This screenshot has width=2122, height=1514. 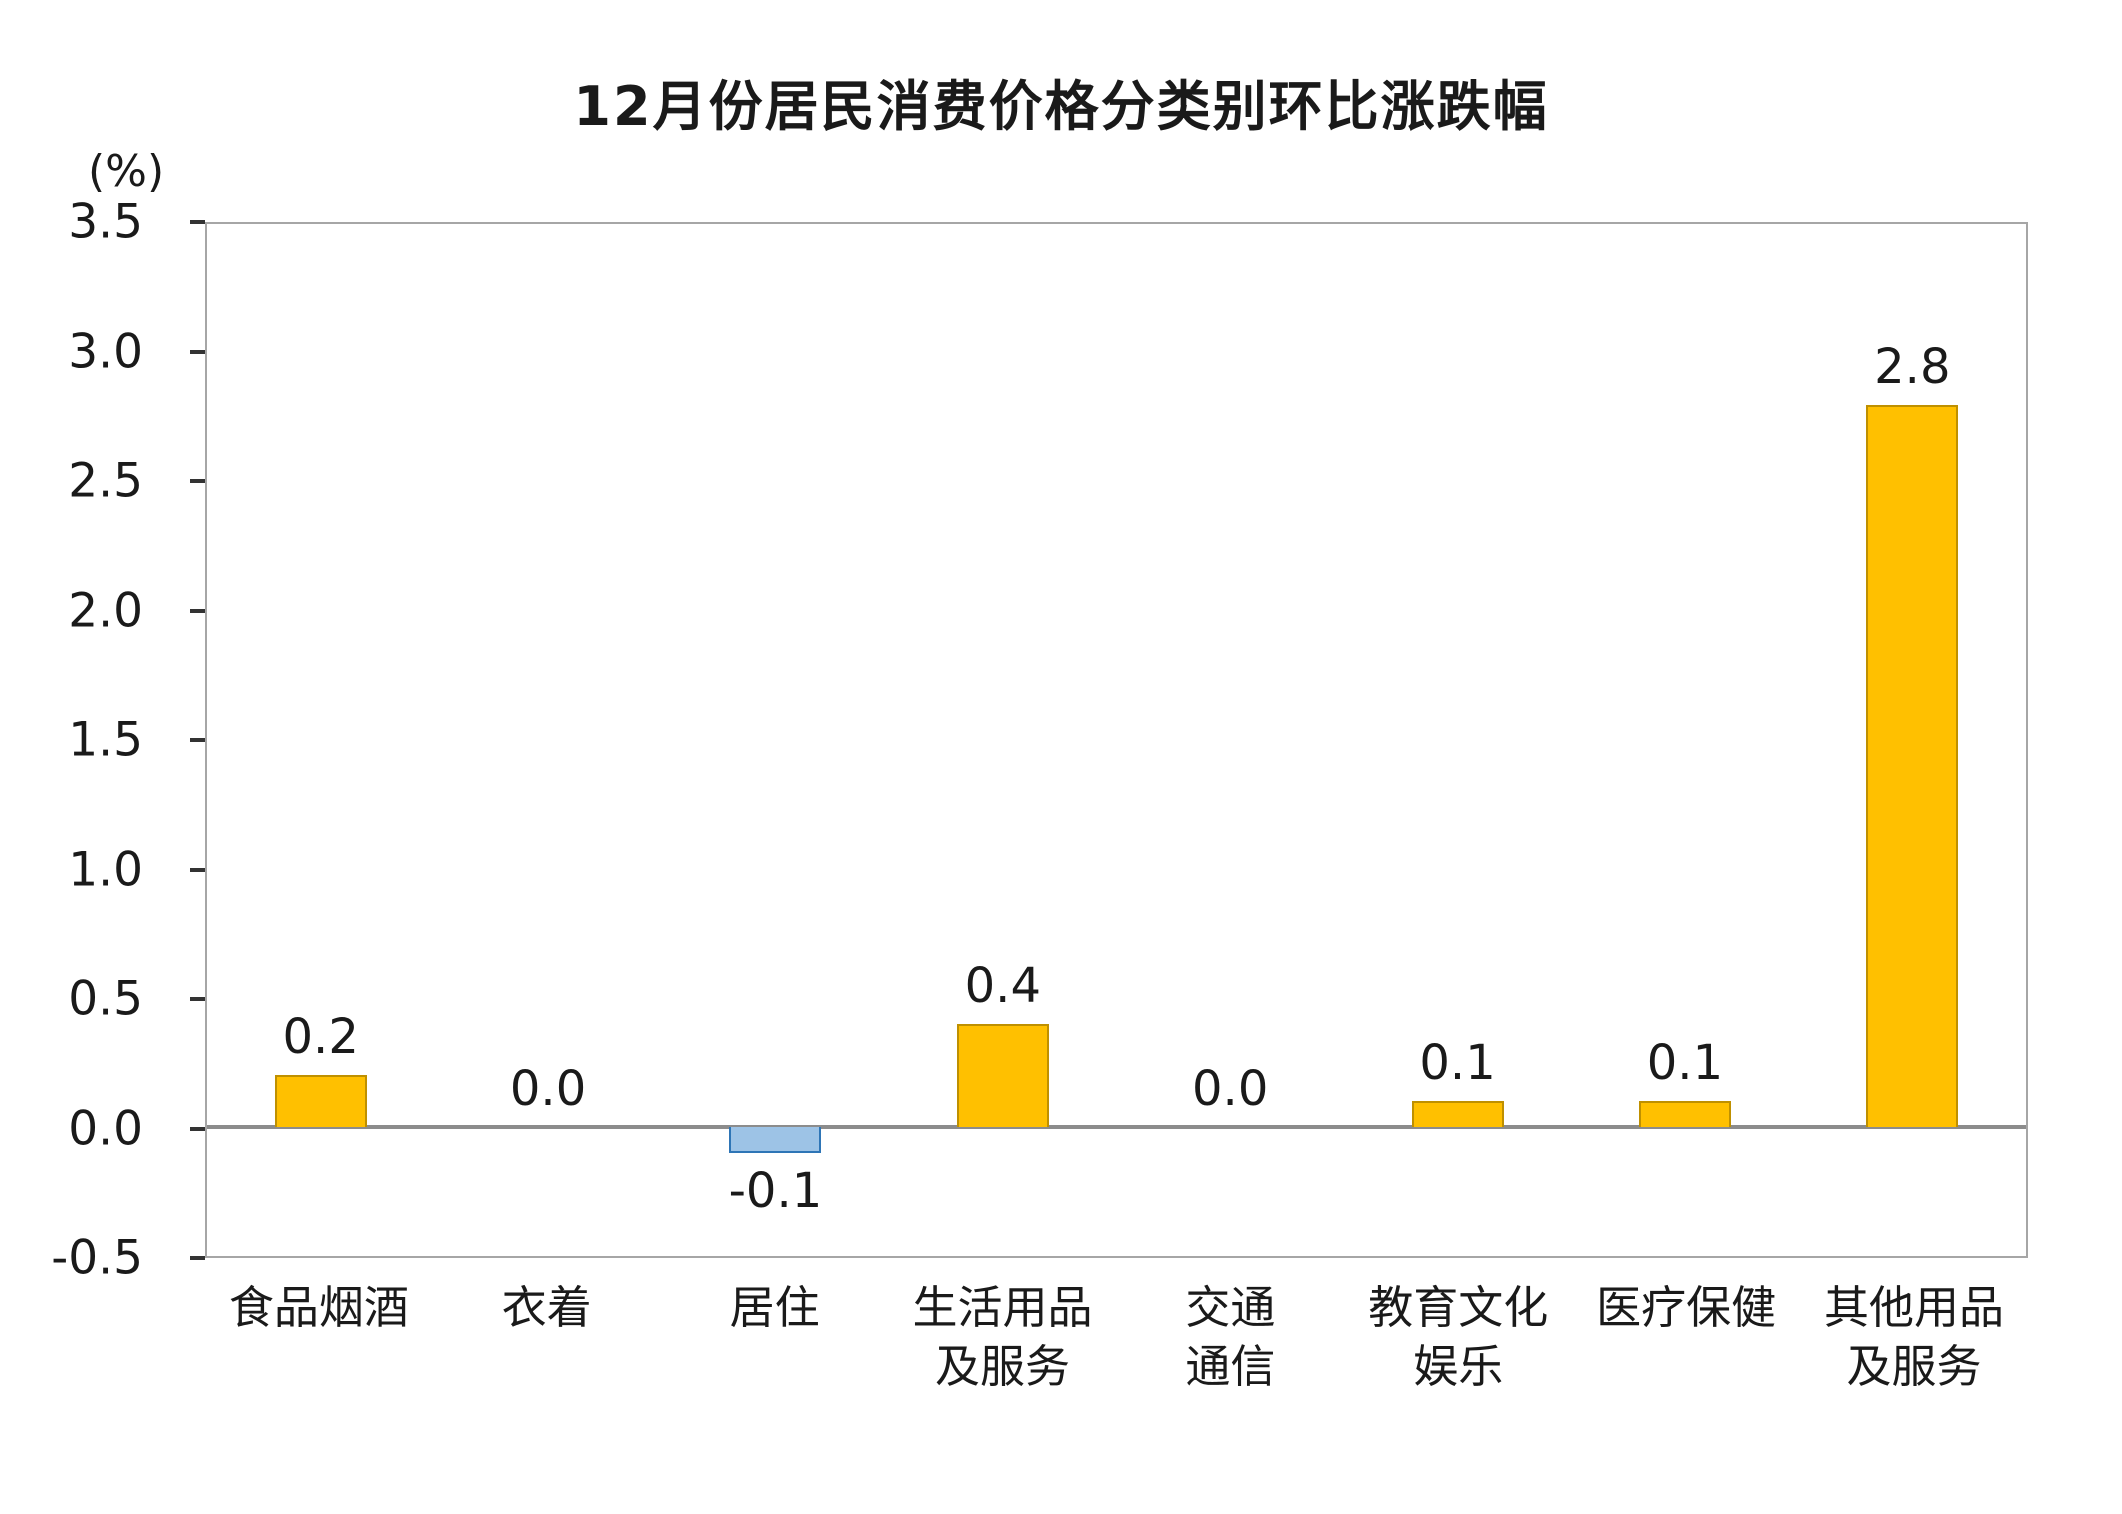 I want to click on x-axis-category-label: 衣着, so click(x=546, y=1307).